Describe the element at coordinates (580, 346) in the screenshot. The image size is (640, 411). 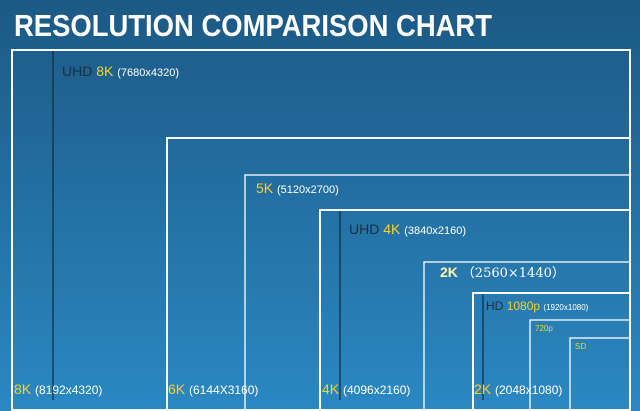
I see `label-sd: SD` at that location.